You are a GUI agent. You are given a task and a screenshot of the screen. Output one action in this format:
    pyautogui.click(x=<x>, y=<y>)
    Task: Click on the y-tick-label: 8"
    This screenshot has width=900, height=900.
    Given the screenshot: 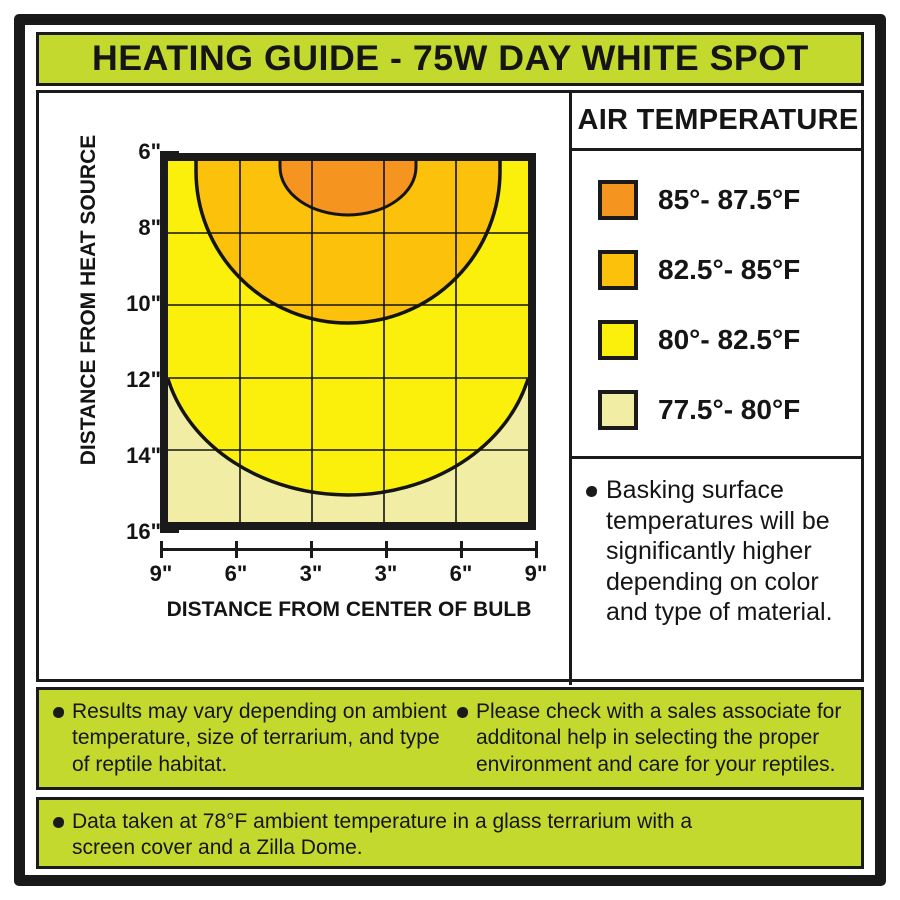 What is the action you would take?
    pyautogui.click(x=149, y=227)
    